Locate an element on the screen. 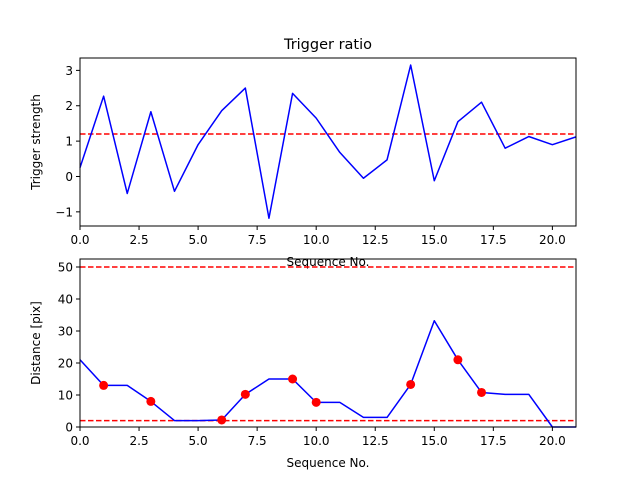 The width and height of the screenshot is (640, 480). y-tick-label: 1 is located at coordinates (69, 142).